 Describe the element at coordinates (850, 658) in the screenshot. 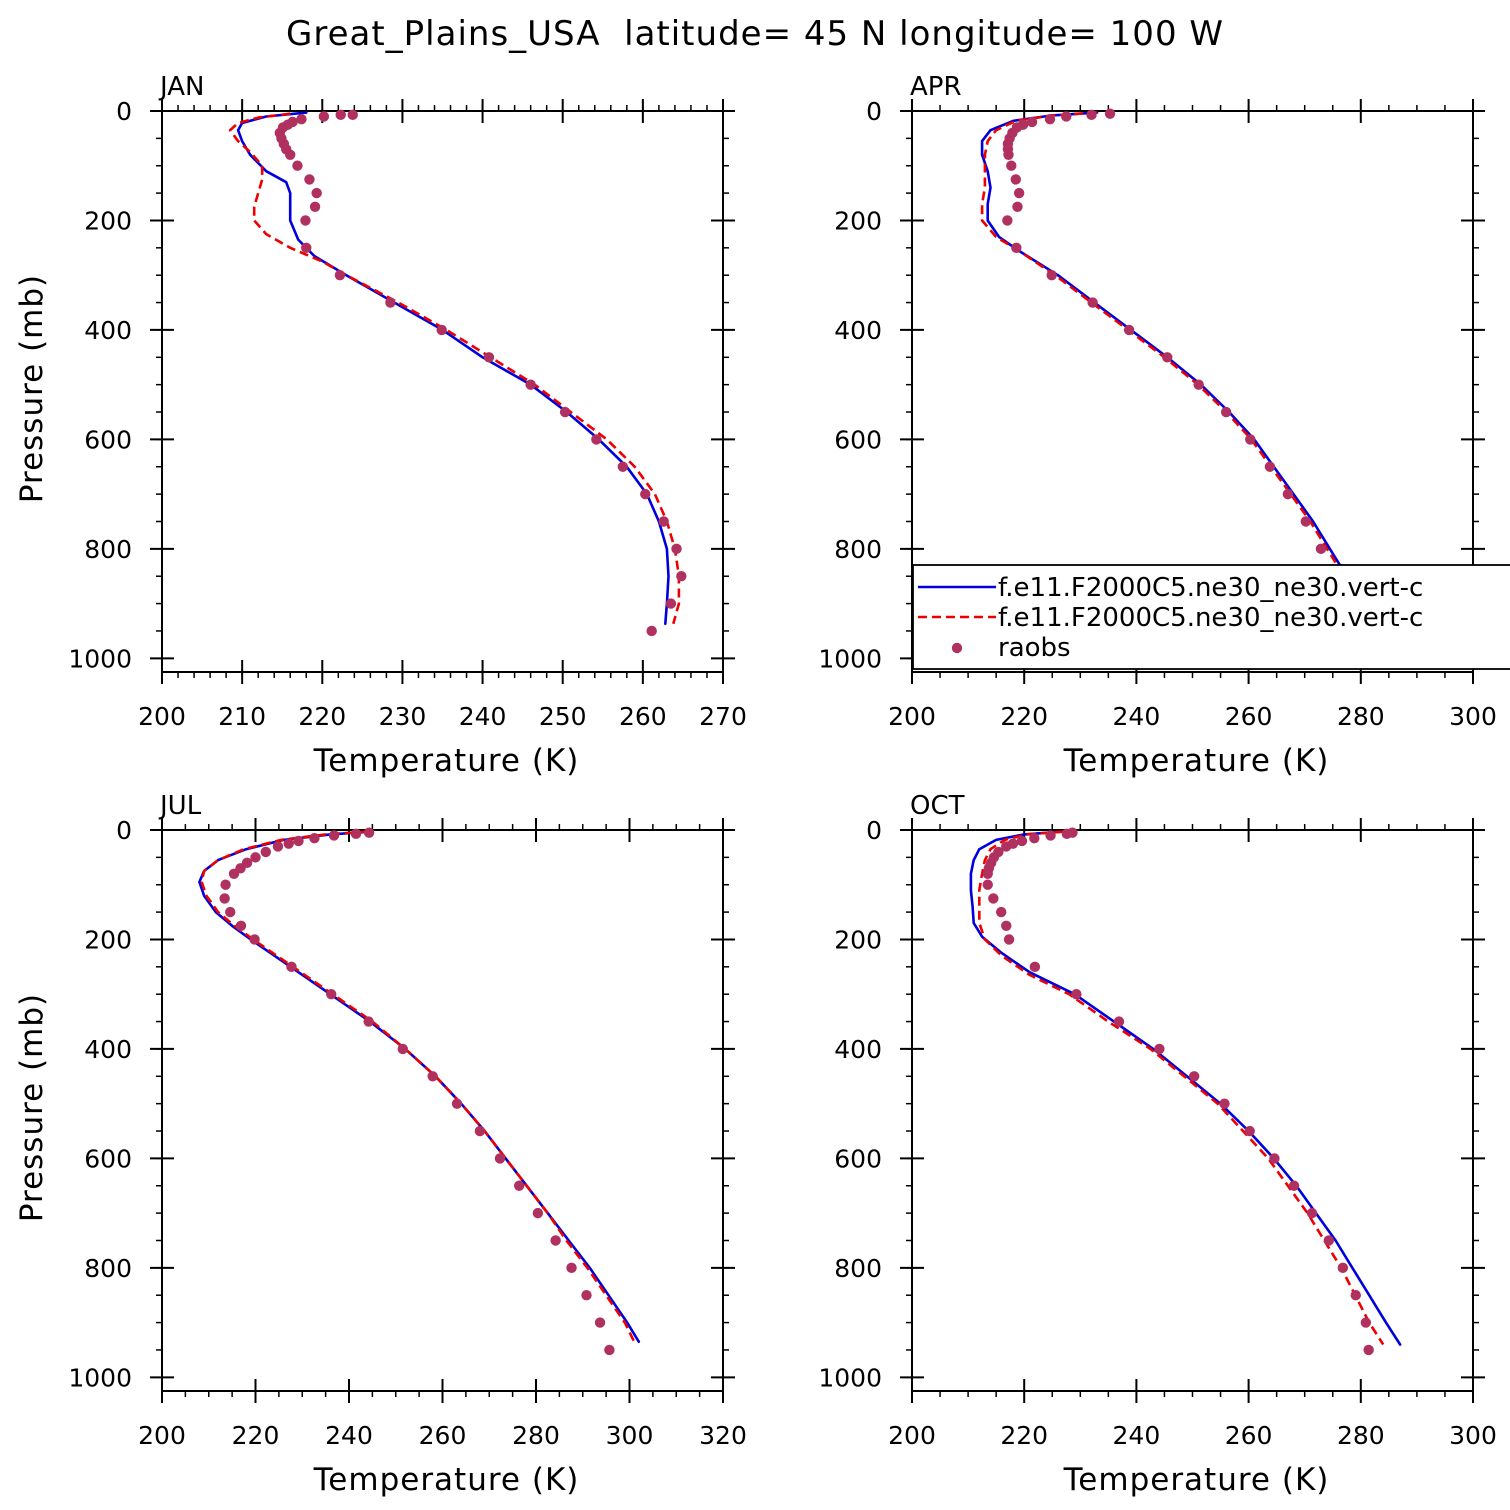

I see `y-tick-label: 1000` at that location.